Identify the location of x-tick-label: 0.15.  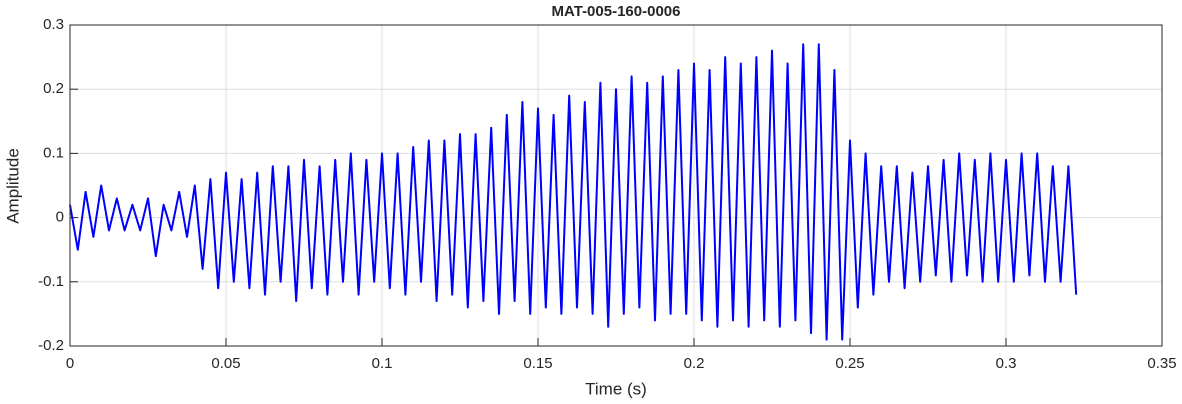
(537, 363).